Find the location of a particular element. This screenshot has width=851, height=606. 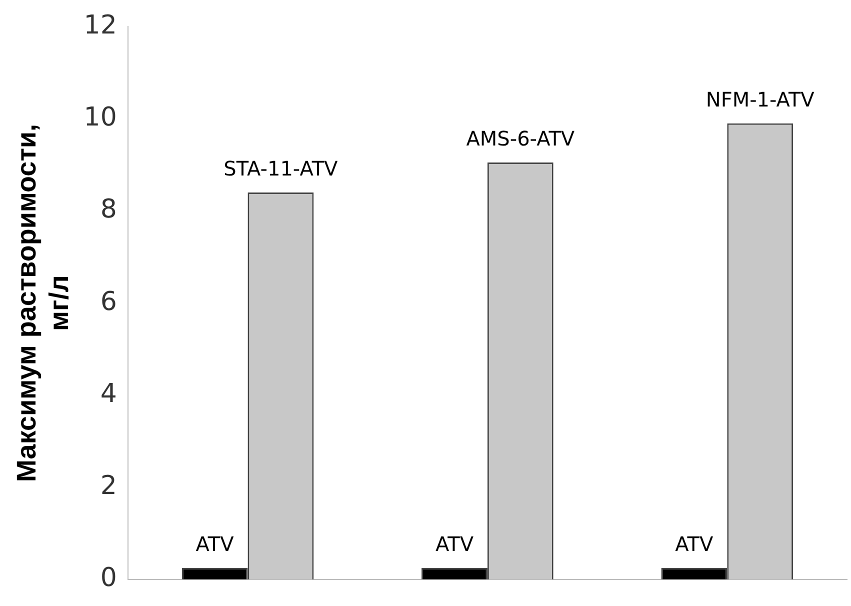

y-tick-label: 10 is located at coordinates (100, 117).